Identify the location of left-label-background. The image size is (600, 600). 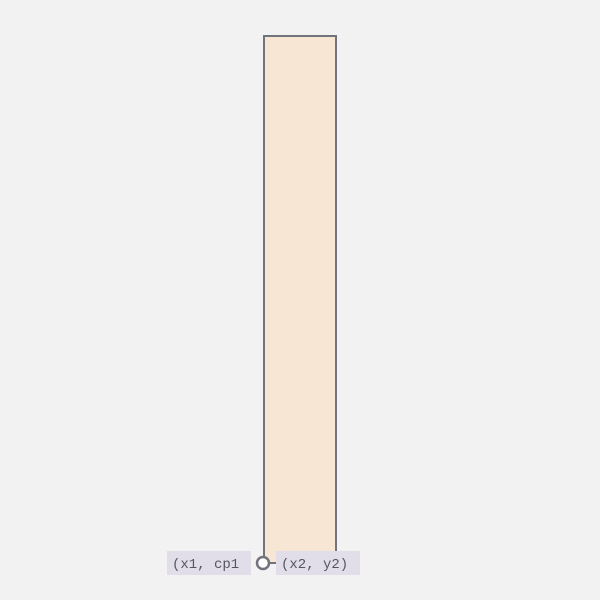
(209, 563).